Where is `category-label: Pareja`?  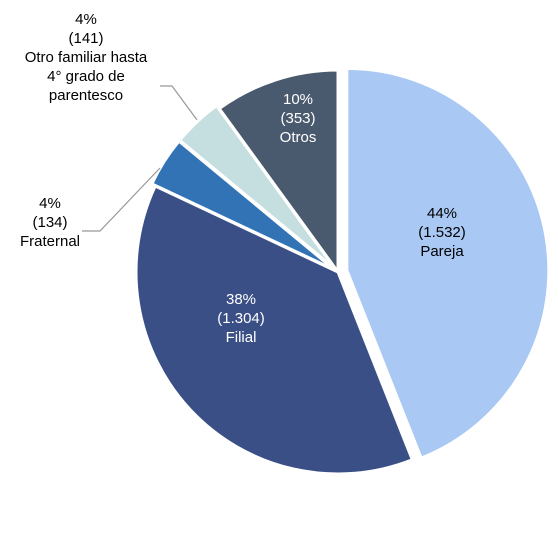
category-label: Pareja is located at coordinates (442, 251).